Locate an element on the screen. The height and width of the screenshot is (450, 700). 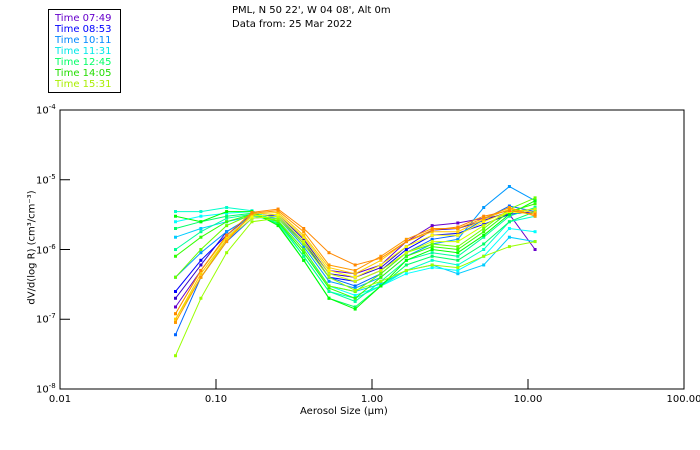
x-tick-label: 0.01 is located at coordinates (60, 399).